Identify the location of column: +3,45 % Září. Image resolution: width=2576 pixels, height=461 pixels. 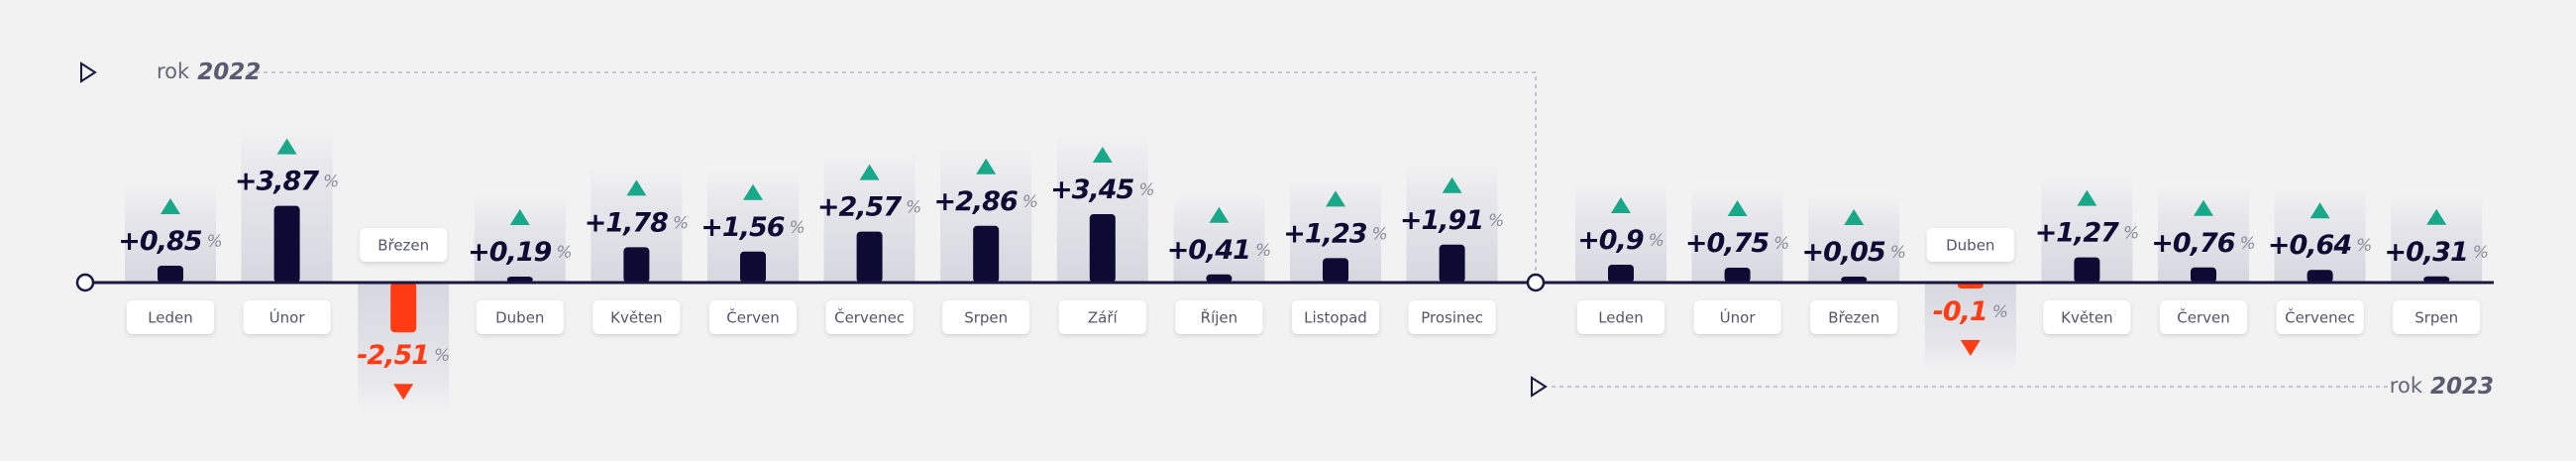
(1102, 234).